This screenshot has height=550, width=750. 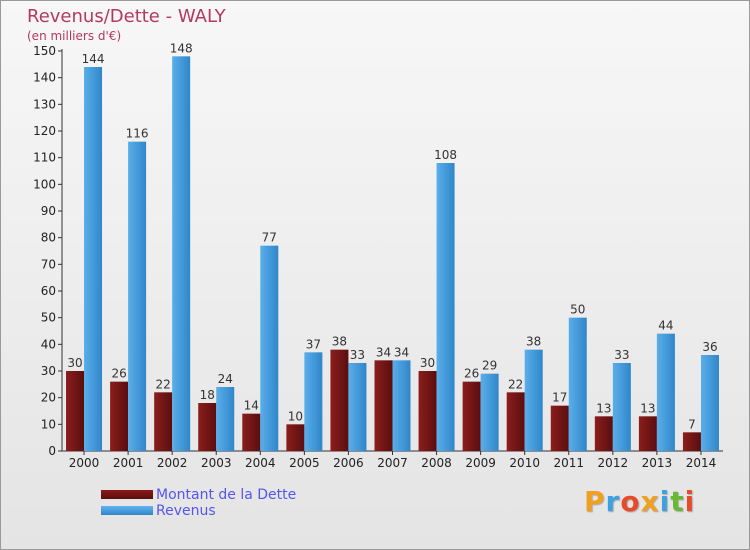 What do you see at coordinates (48, 238) in the screenshot?
I see `y-tick-label: 80` at bounding box center [48, 238].